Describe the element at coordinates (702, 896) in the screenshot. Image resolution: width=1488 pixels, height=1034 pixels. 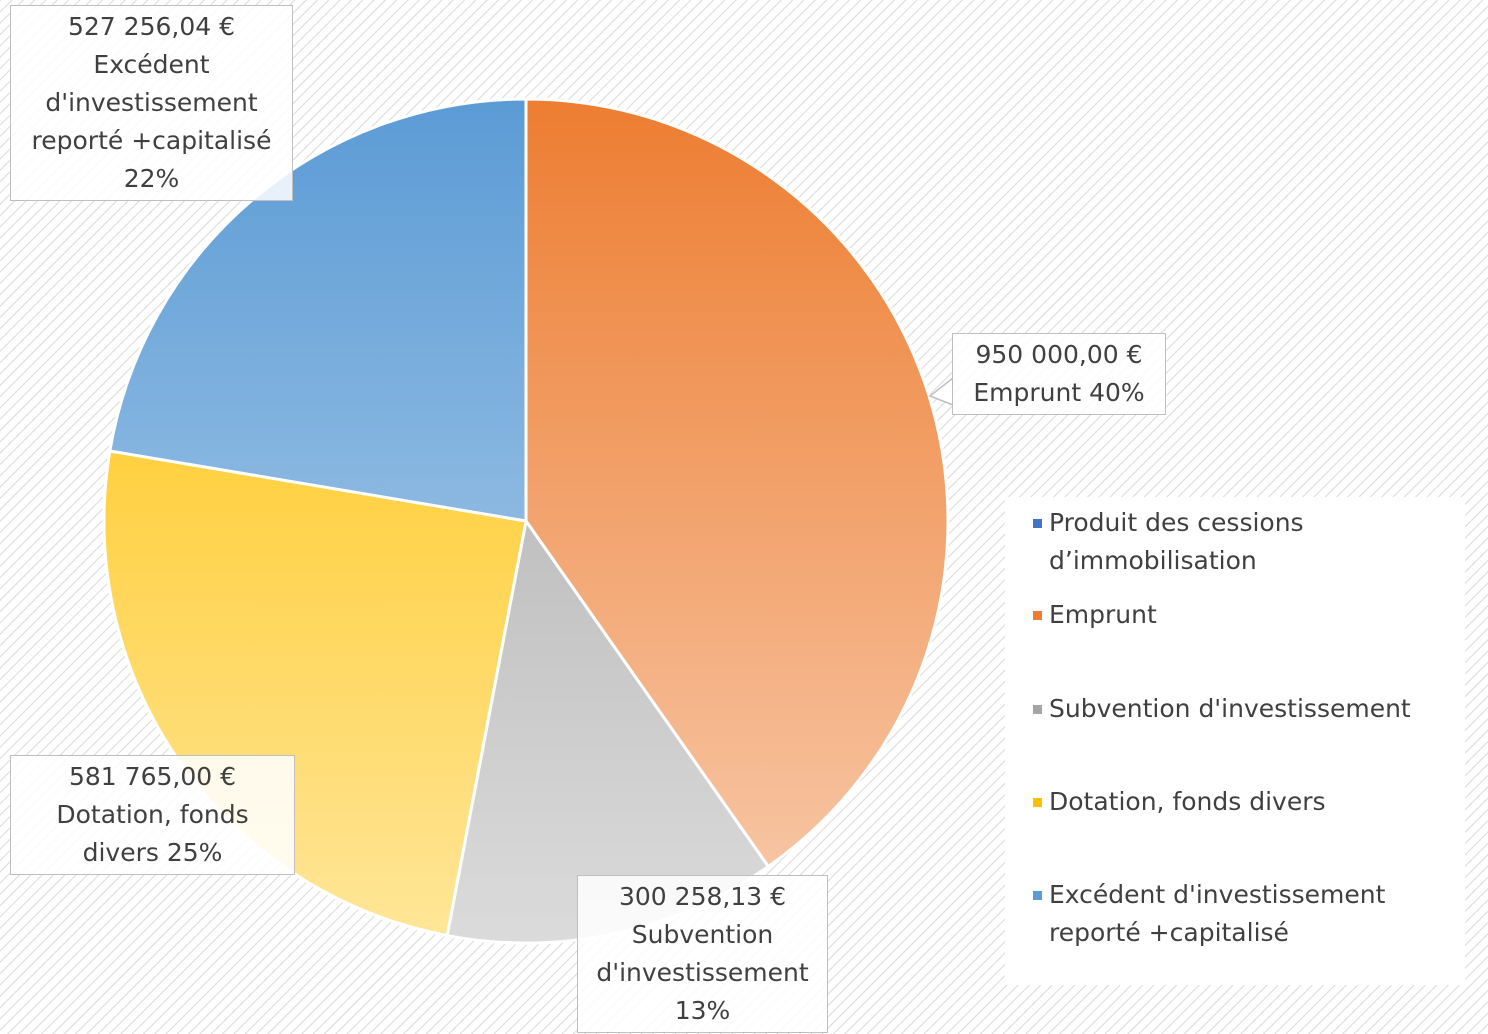
I see `value-label: 300 258,13 €` at that location.